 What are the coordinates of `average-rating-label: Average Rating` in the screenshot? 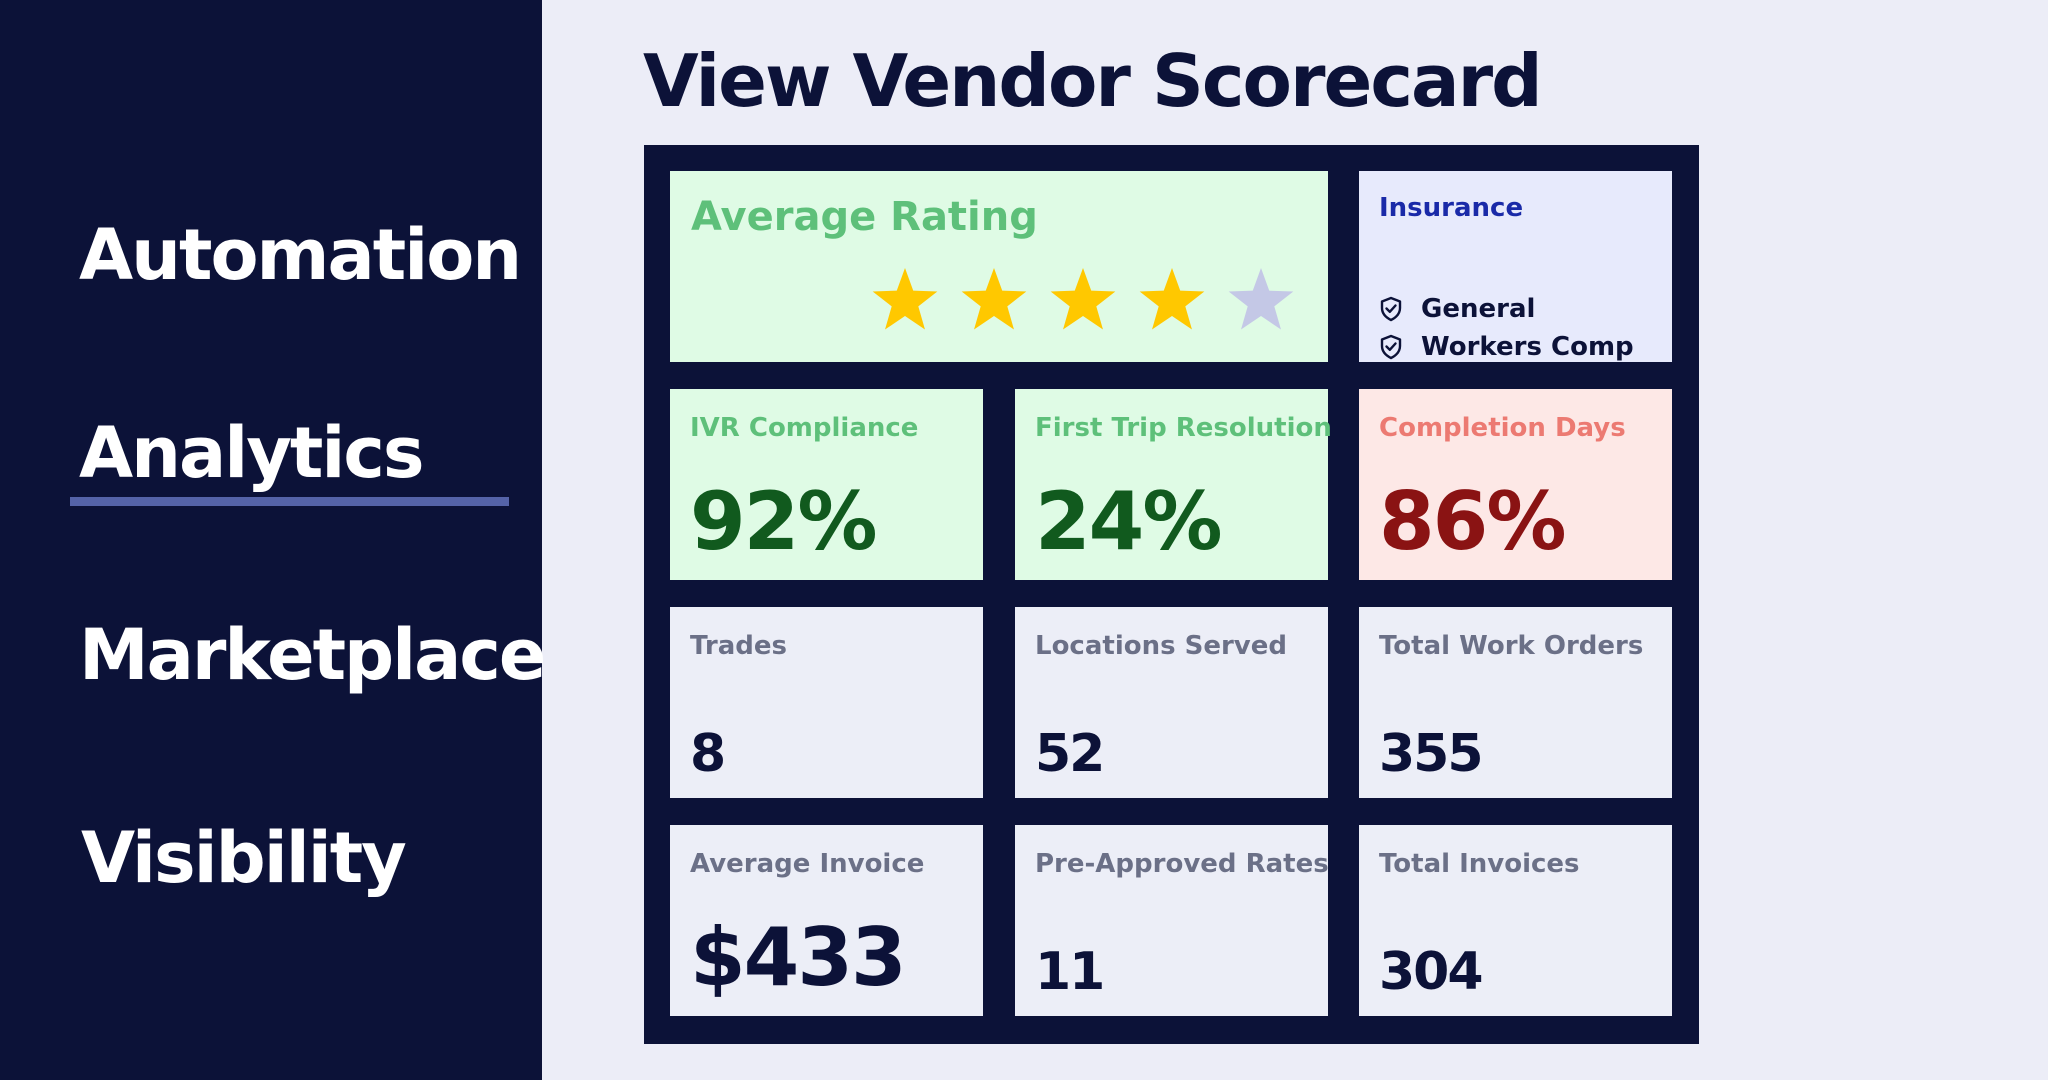 It's located at (864, 217).